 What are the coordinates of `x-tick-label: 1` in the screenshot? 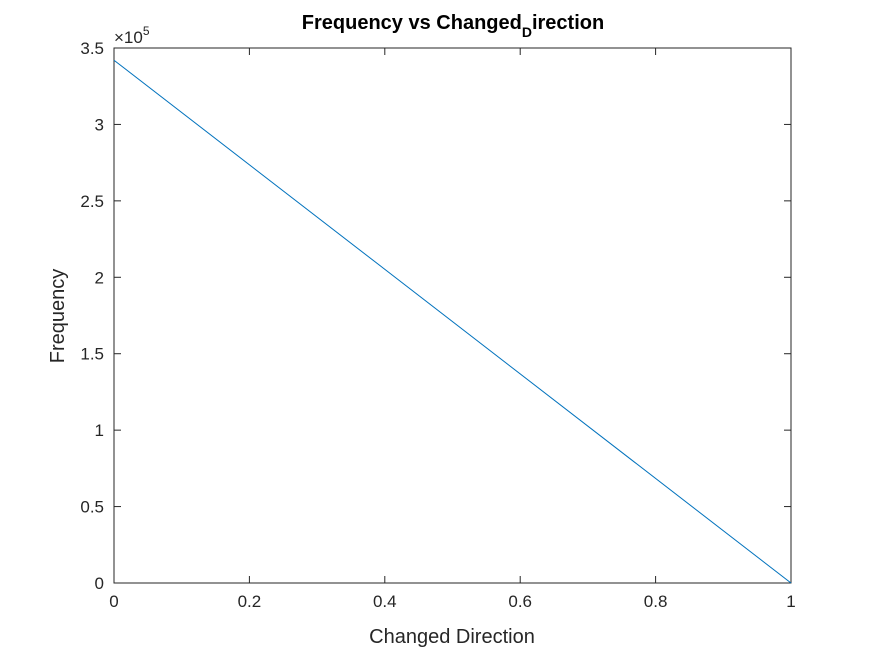 It's located at (790, 601).